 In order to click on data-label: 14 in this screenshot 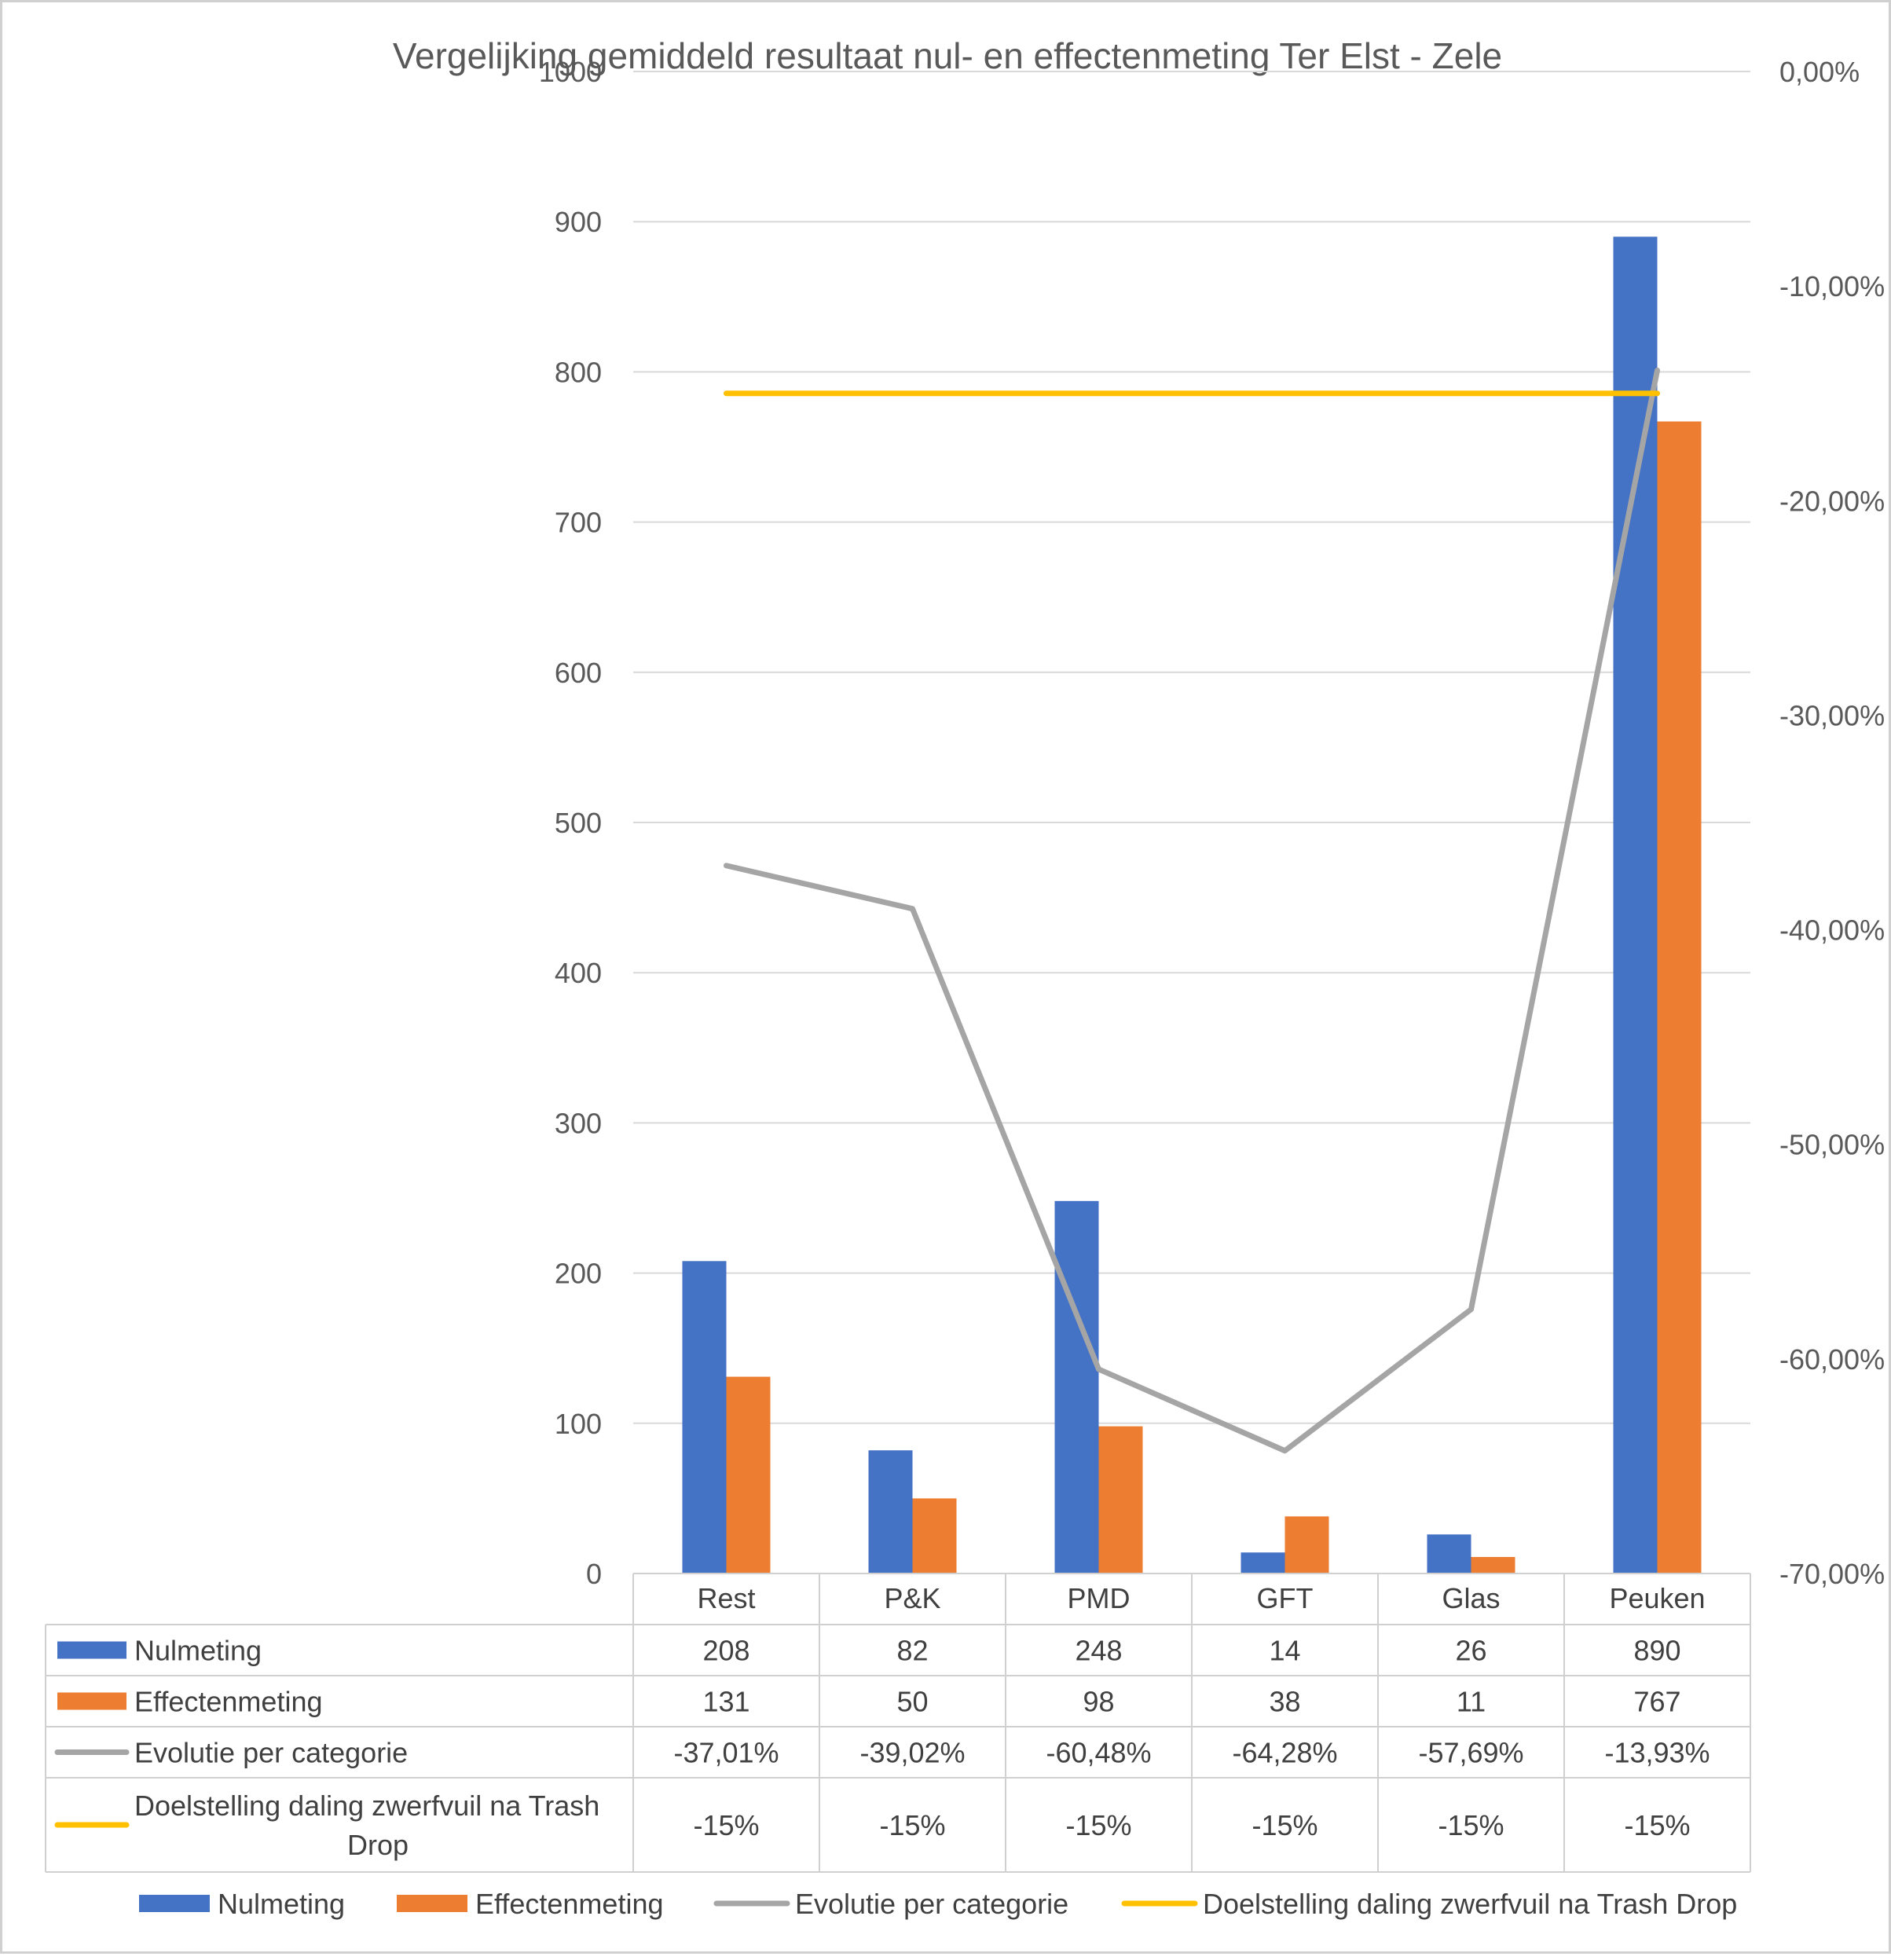, I will do `click(1284, 1651)`.